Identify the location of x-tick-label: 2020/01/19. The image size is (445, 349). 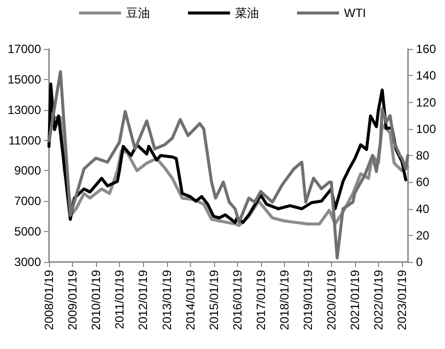
(331, 300).